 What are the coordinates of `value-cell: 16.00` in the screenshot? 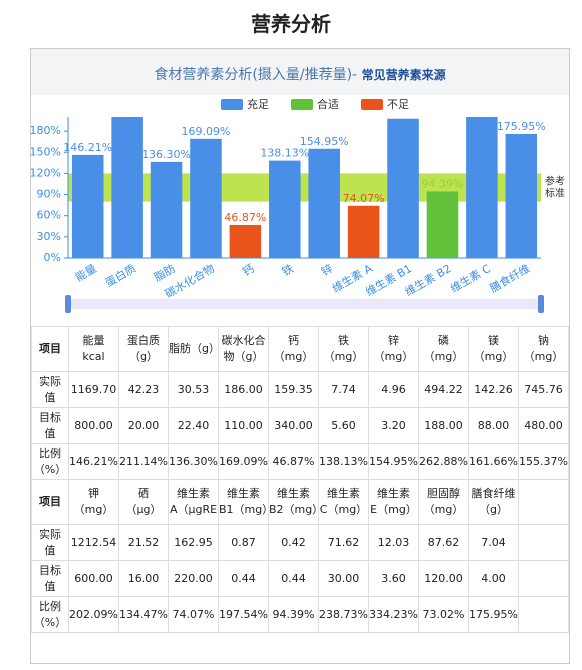 It's located at (143, 578).